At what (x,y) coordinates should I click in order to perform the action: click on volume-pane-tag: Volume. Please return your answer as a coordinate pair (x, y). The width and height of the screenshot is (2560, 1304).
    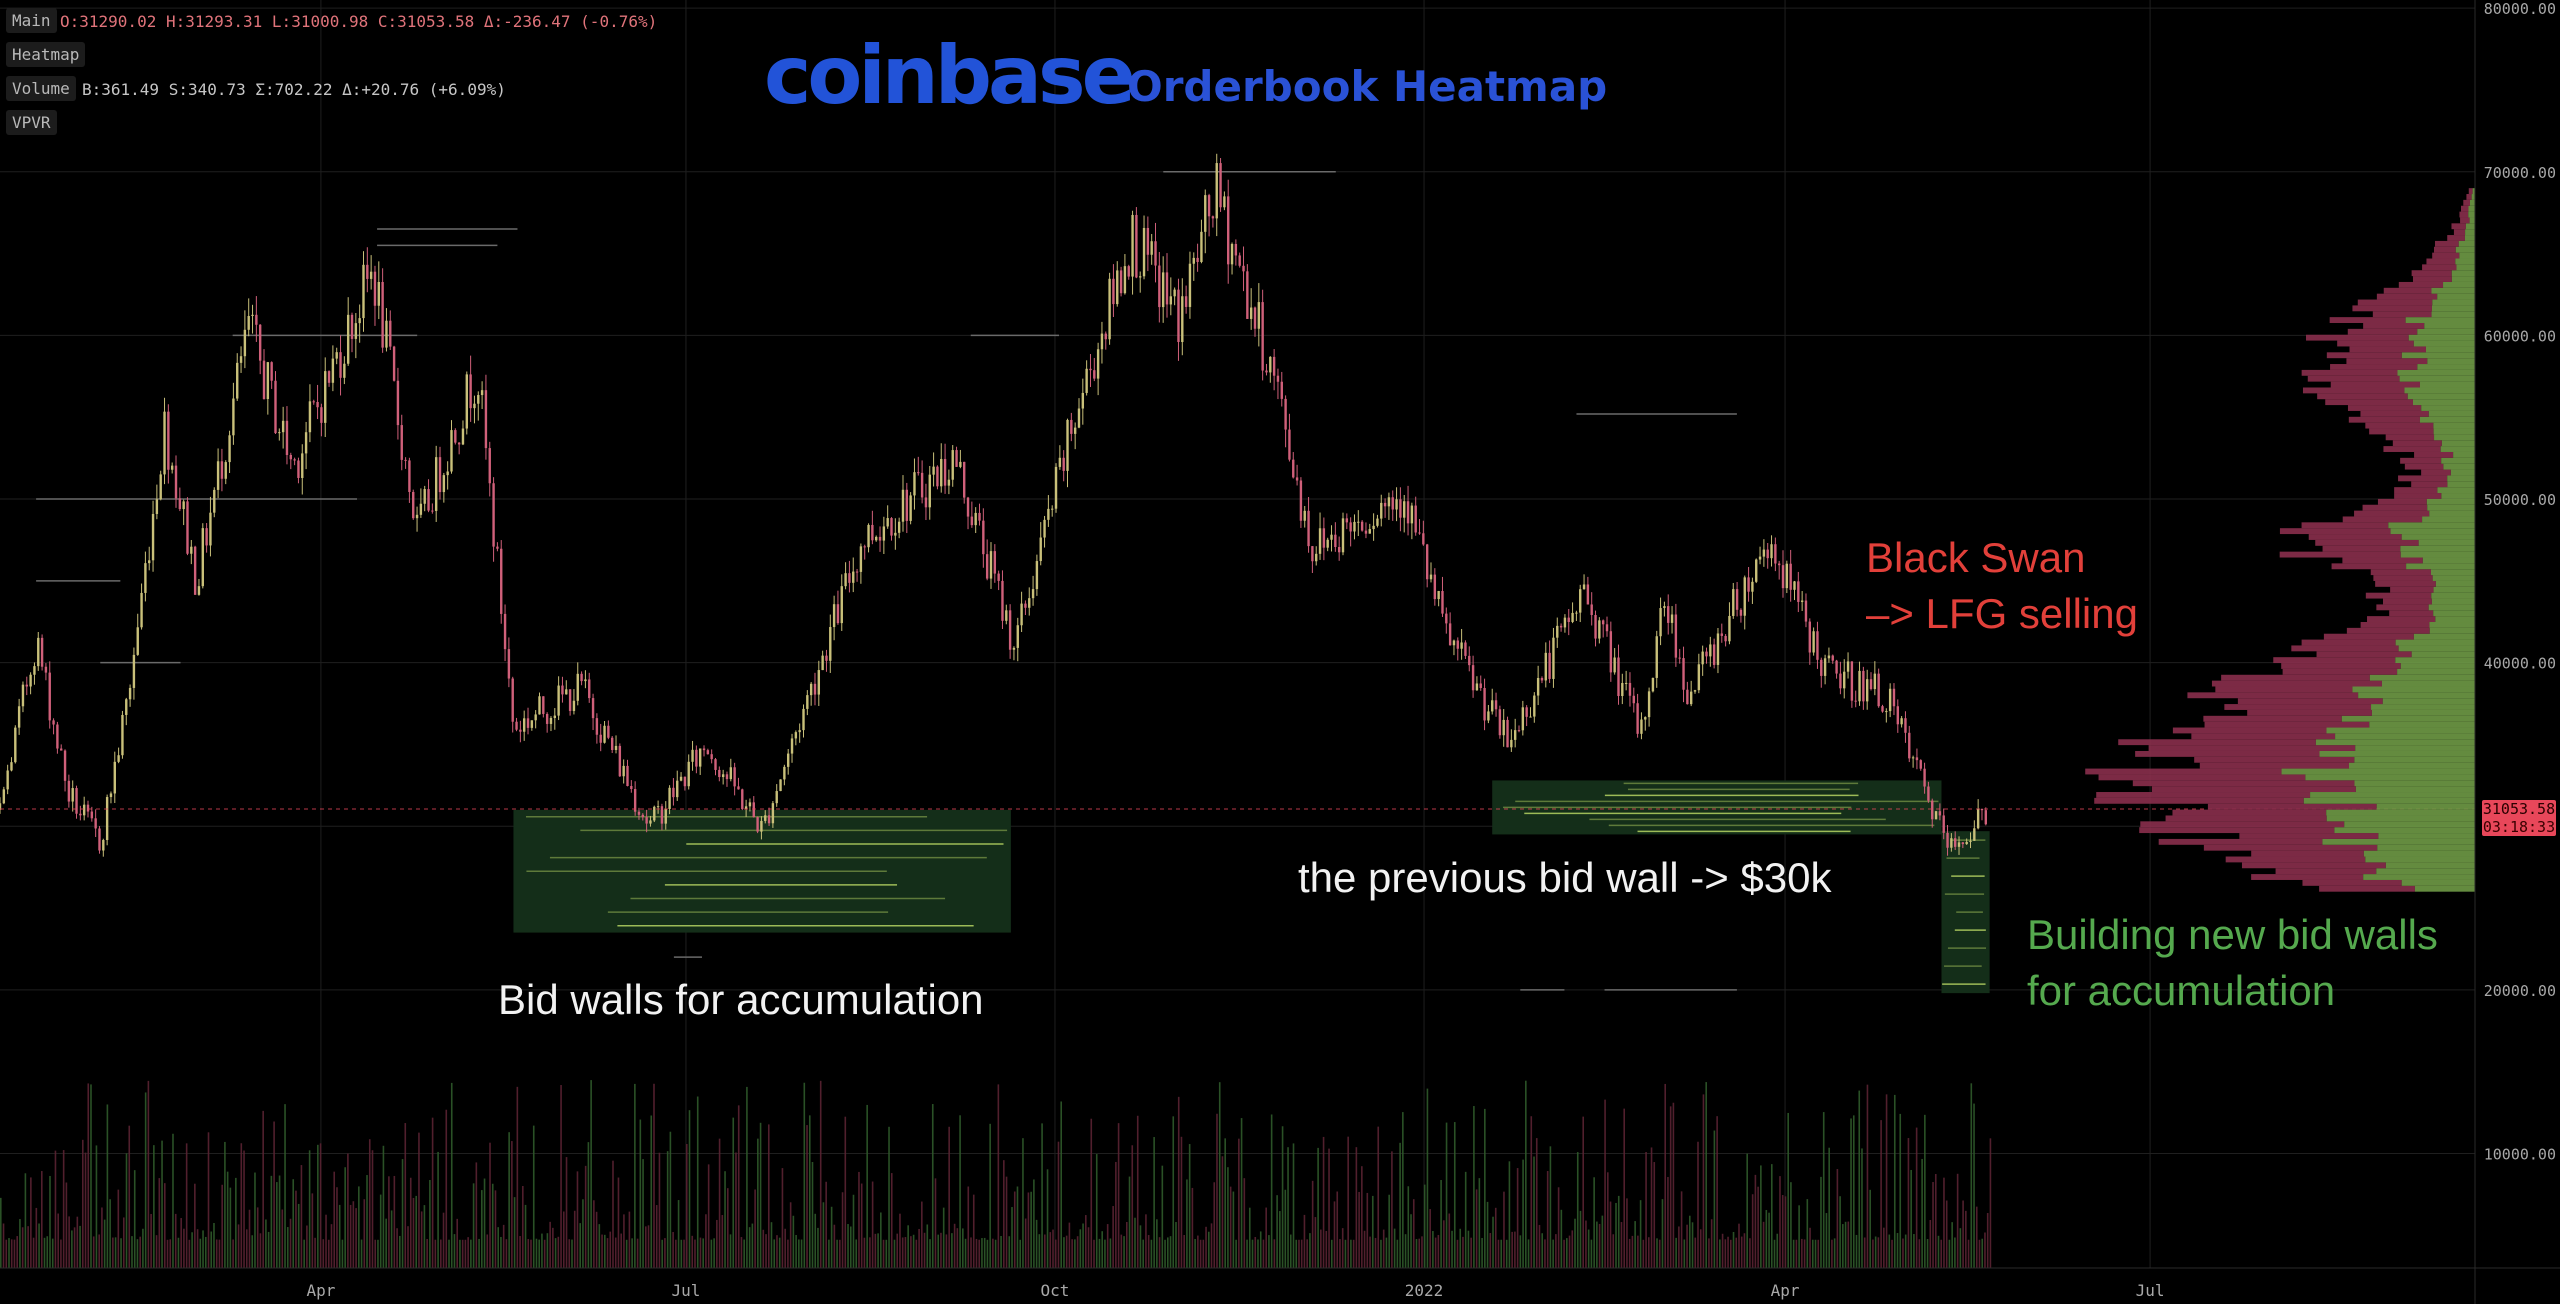
    Looking at the image, I should click on (41, 88).